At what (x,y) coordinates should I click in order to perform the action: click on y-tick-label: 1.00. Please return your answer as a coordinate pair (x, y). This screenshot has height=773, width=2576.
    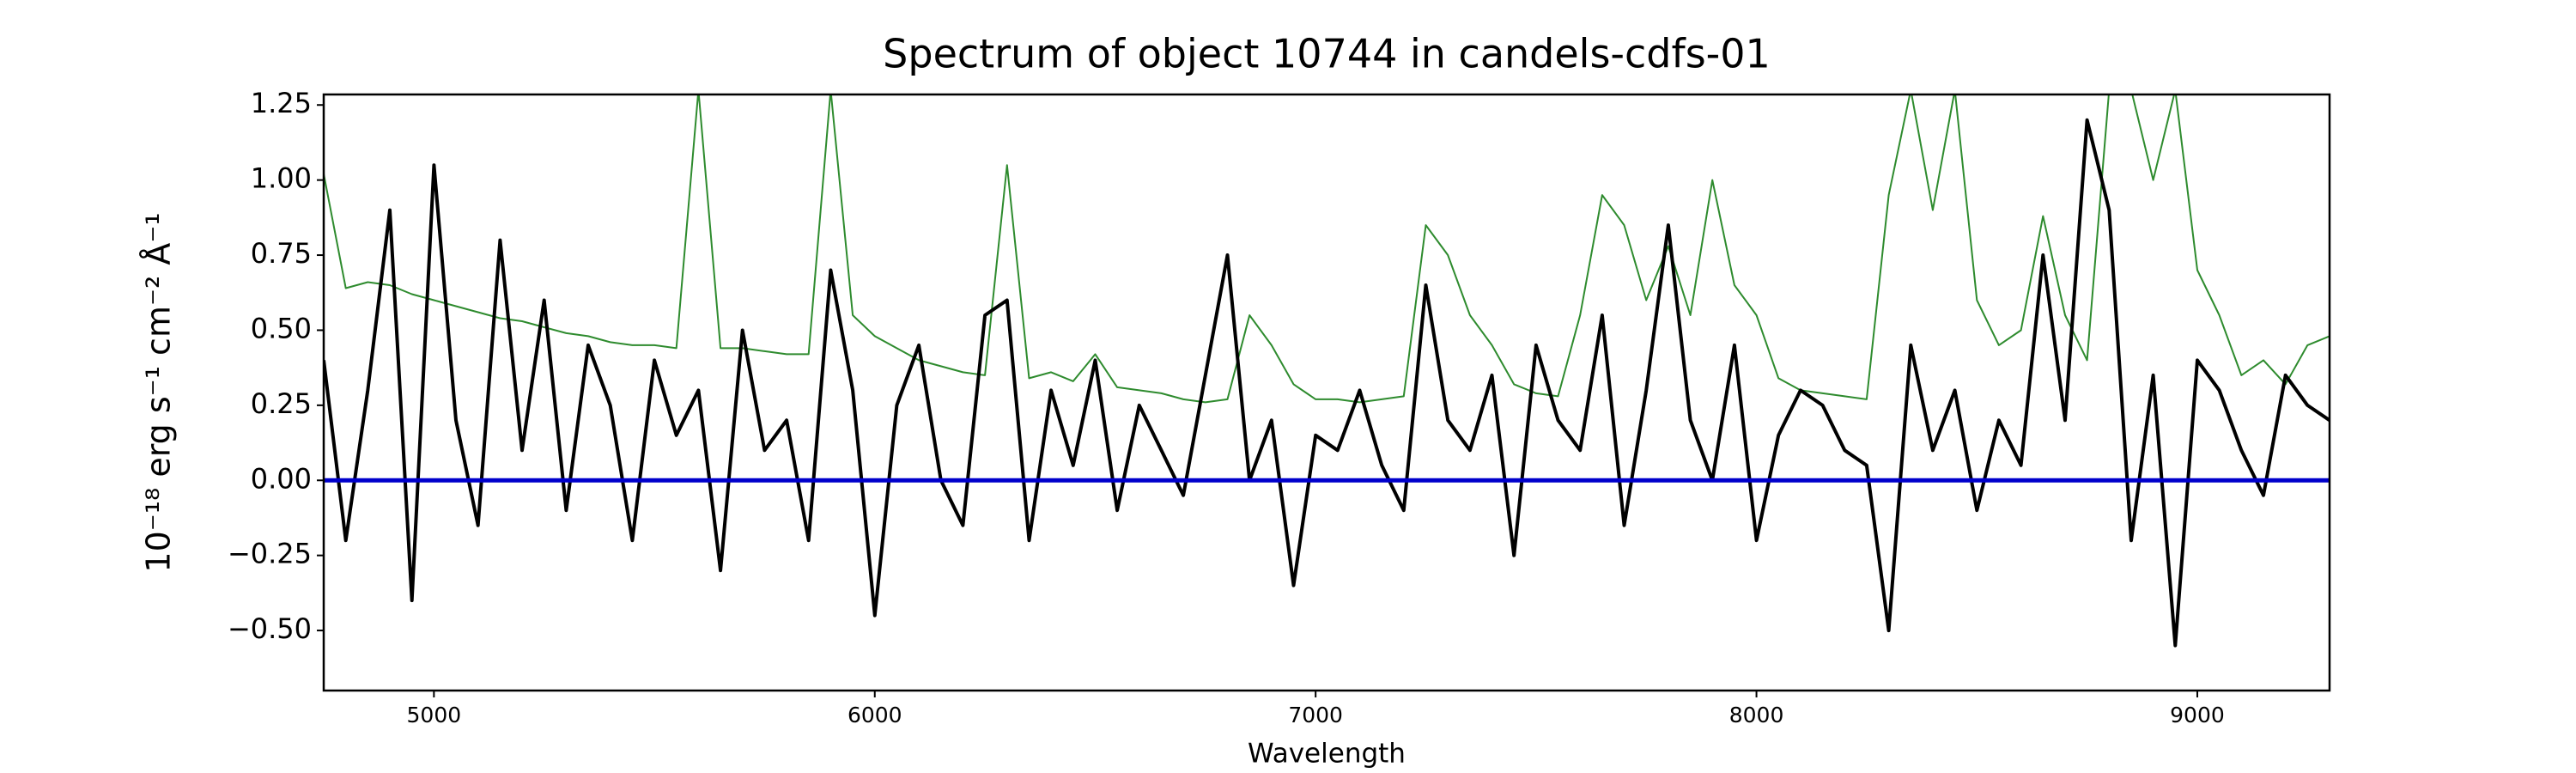
    Looking at the image, I should click on (281, 178).